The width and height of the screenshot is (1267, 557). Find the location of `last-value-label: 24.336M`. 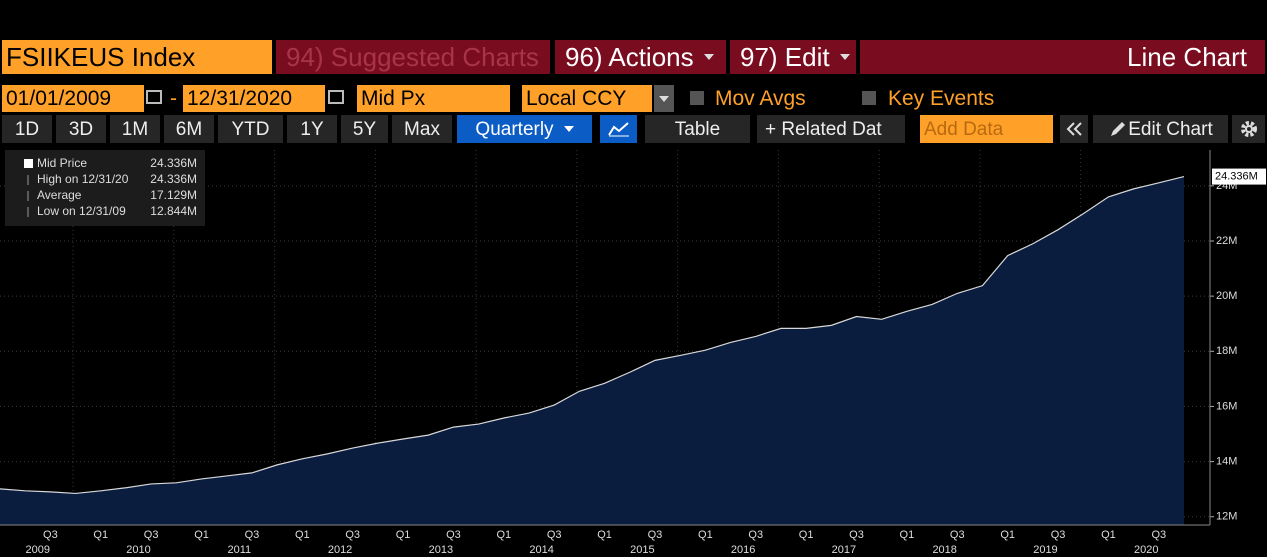

last-value-label: 24.336M is located at coordinates (1236, 176).